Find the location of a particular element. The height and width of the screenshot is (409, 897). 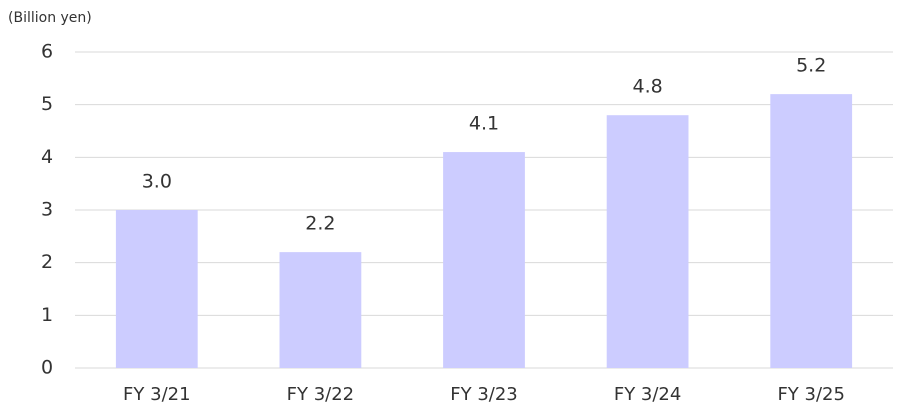

data-label: 4.8 is located at coordinates (647, 87).